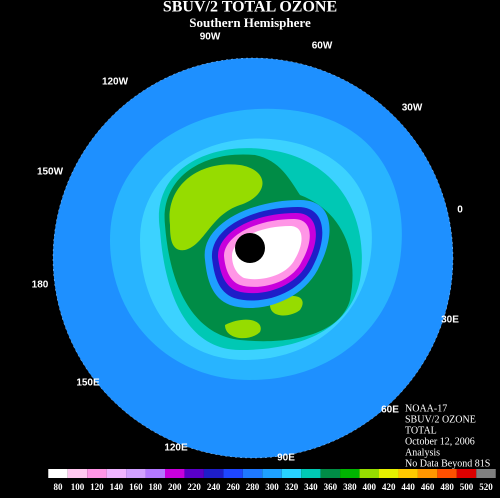 The height and width of the screenshot is (498, 500). Describe the element at coordinates (389, 487) in the screenshot. I see `colorbar-label: 420` at that location.